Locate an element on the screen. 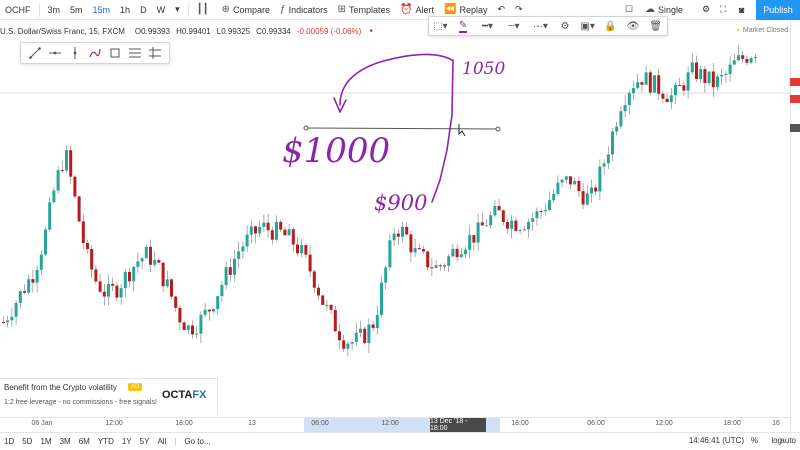  fullscreen-button: ⛶ is located at coordinates (723, 10).